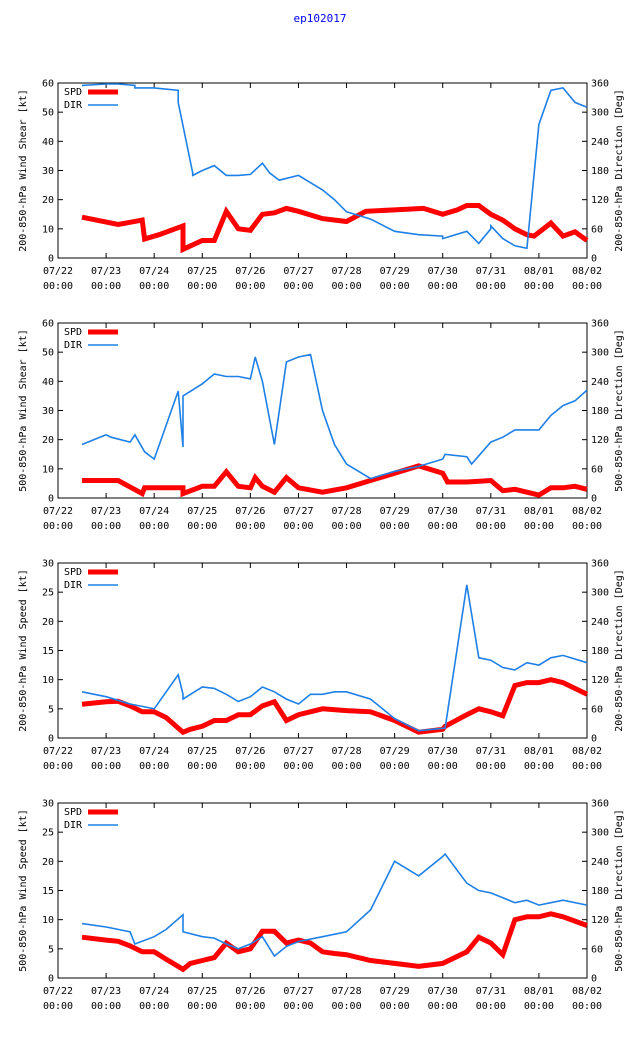  Describe the element at coordinates (48, 833) in the screenshot. I see `y-tick-label: 25` at that location.